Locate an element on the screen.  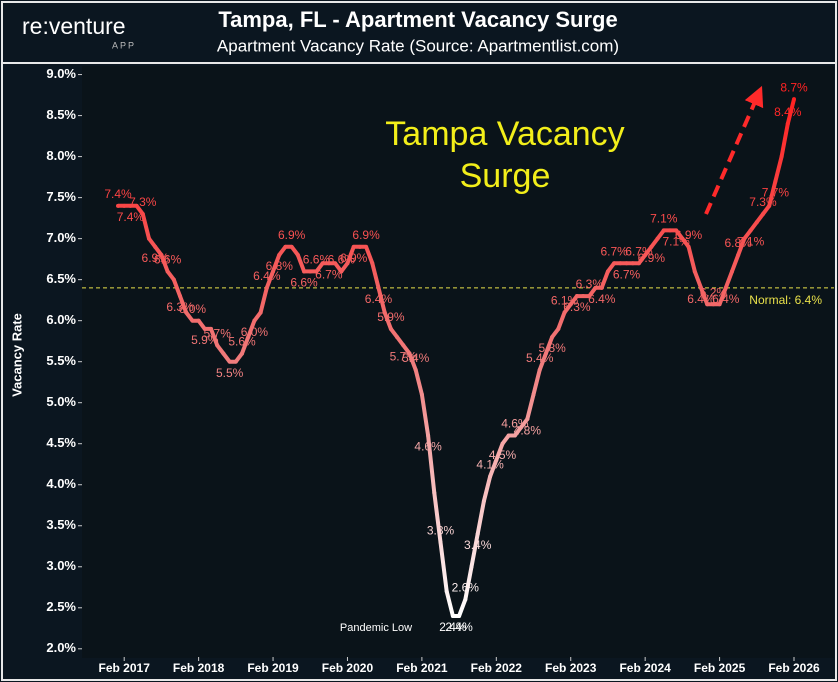
data-label: 6.2% is located at coordinates (714, 292).